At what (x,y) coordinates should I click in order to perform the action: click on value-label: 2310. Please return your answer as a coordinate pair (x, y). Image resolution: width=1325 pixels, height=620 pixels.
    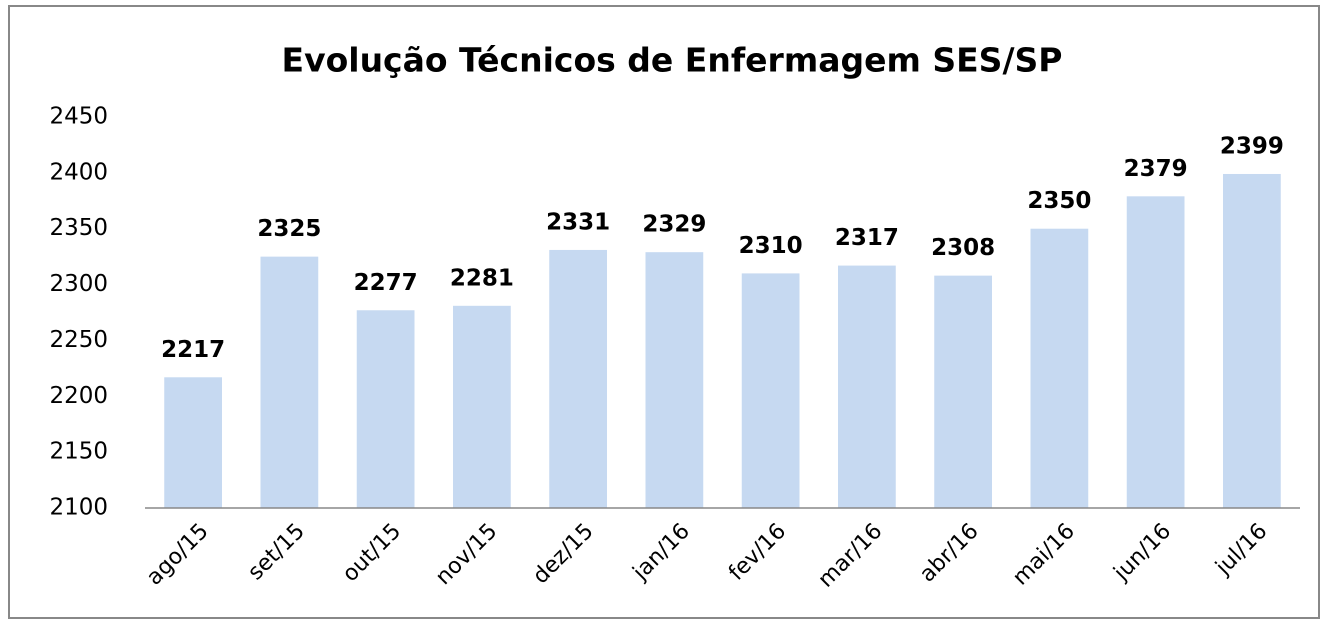
    Looking at the image, I should click on (771, 246).